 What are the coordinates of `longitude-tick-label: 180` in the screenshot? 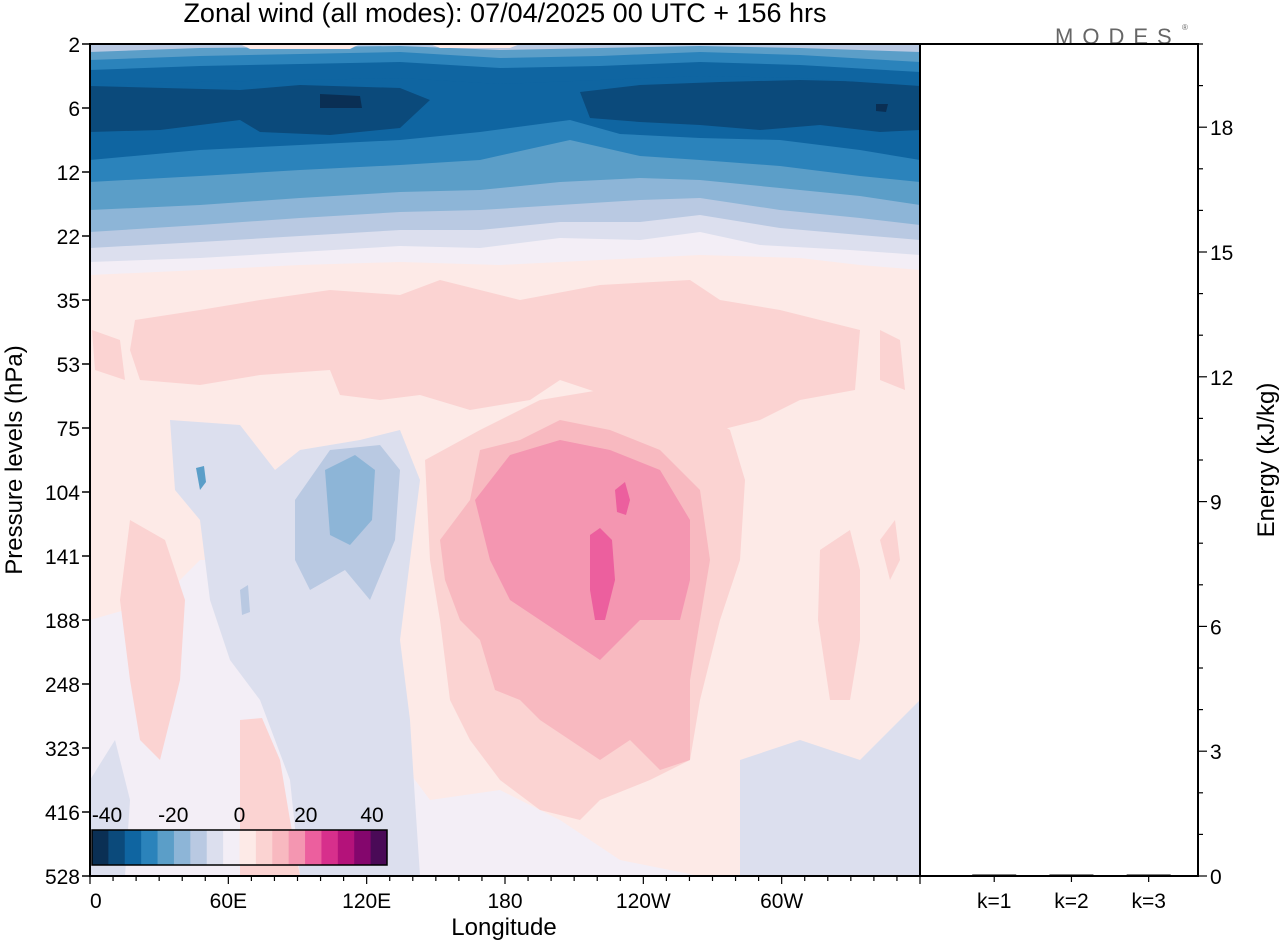 It's located at (504, 901).